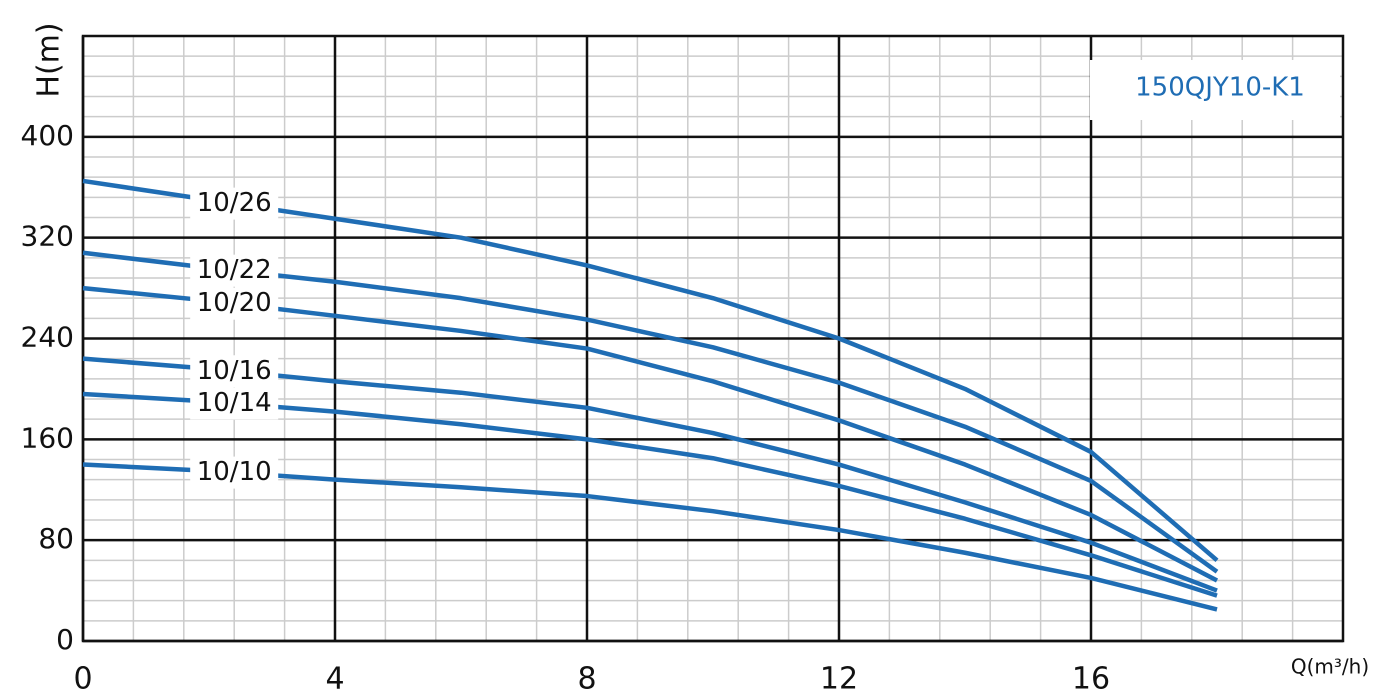 The height and width of the screenshot is (700, 1400). I want to click on y-axis-label: H(m), so click(49, 59).